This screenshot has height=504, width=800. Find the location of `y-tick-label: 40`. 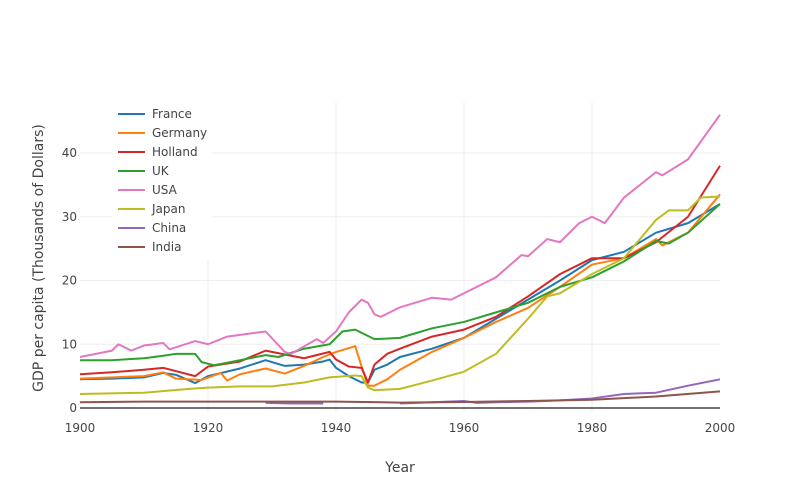

y-tick-label: 40 is located at coordinates (69, 153).